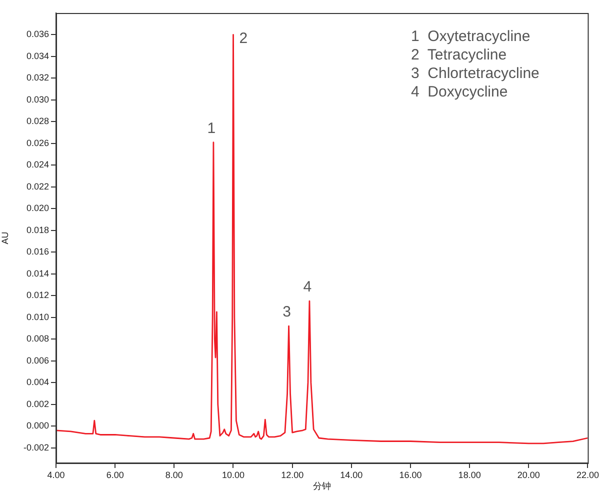  Describe the element at coordinates (233, 475) in the screenshot. I see `x-tick-label: 10.00` at that location.